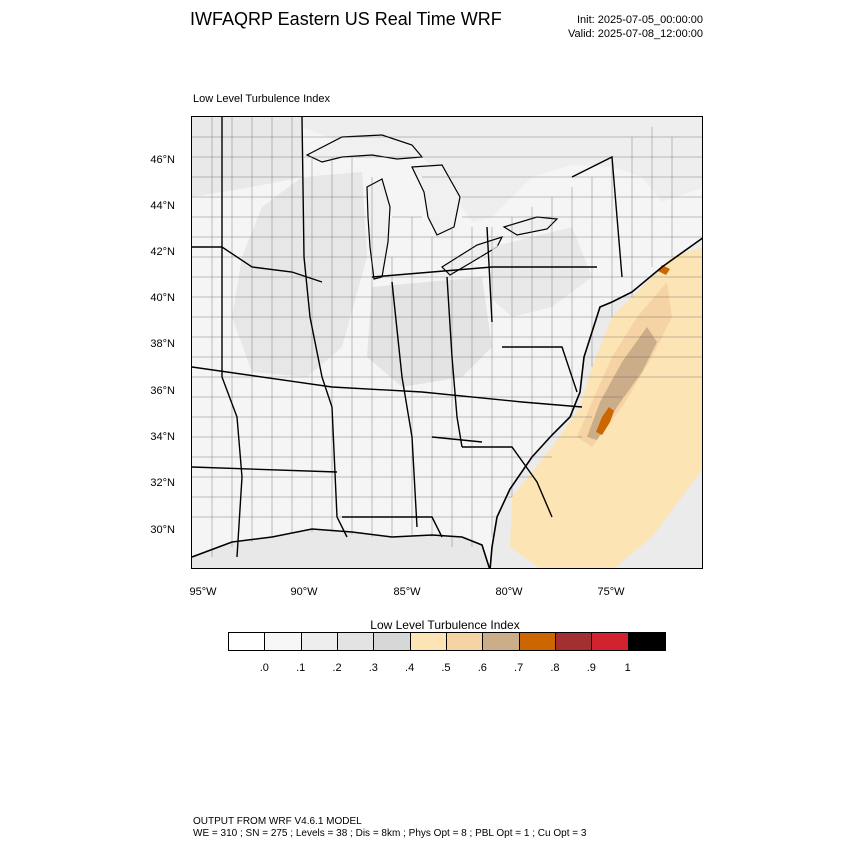  I want to click on turbulence-band-gulf-maine, so click(686, 257).